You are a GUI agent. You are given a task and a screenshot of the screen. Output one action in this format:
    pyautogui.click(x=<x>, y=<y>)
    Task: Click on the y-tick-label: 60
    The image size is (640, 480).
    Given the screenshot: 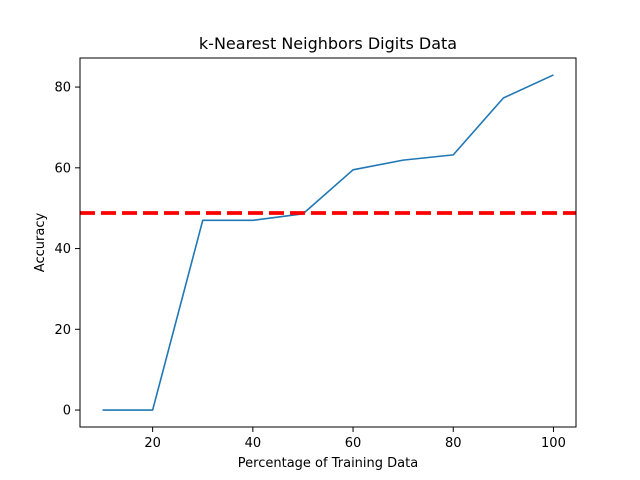 What is the action you would take?
    pyautogui.click(x=62, y=168)
    